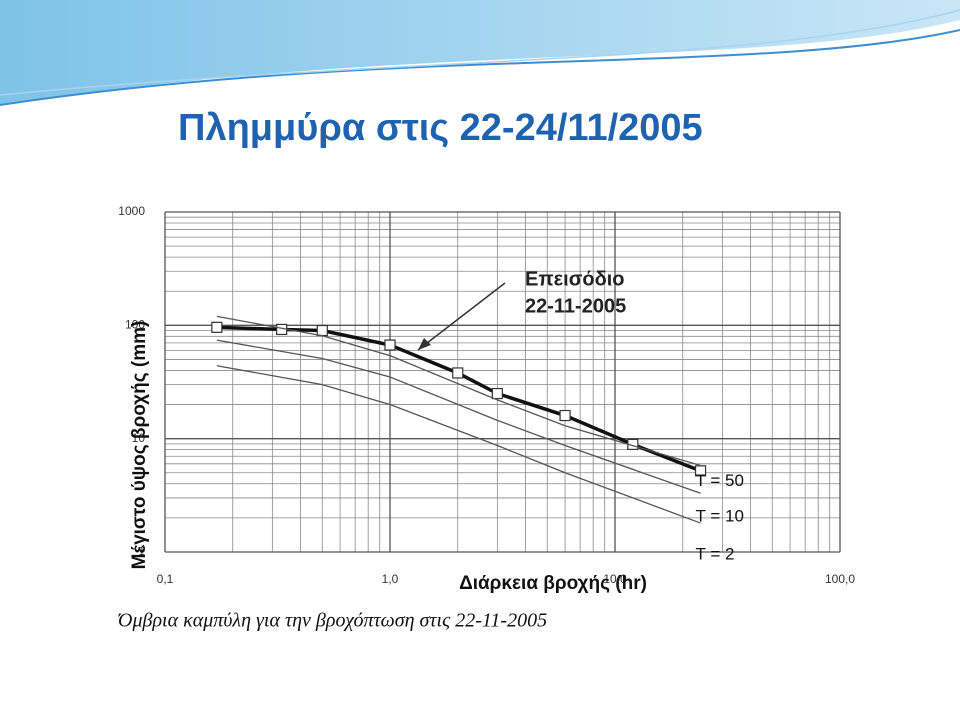  I want to click on header-wave, so click(480, 52).